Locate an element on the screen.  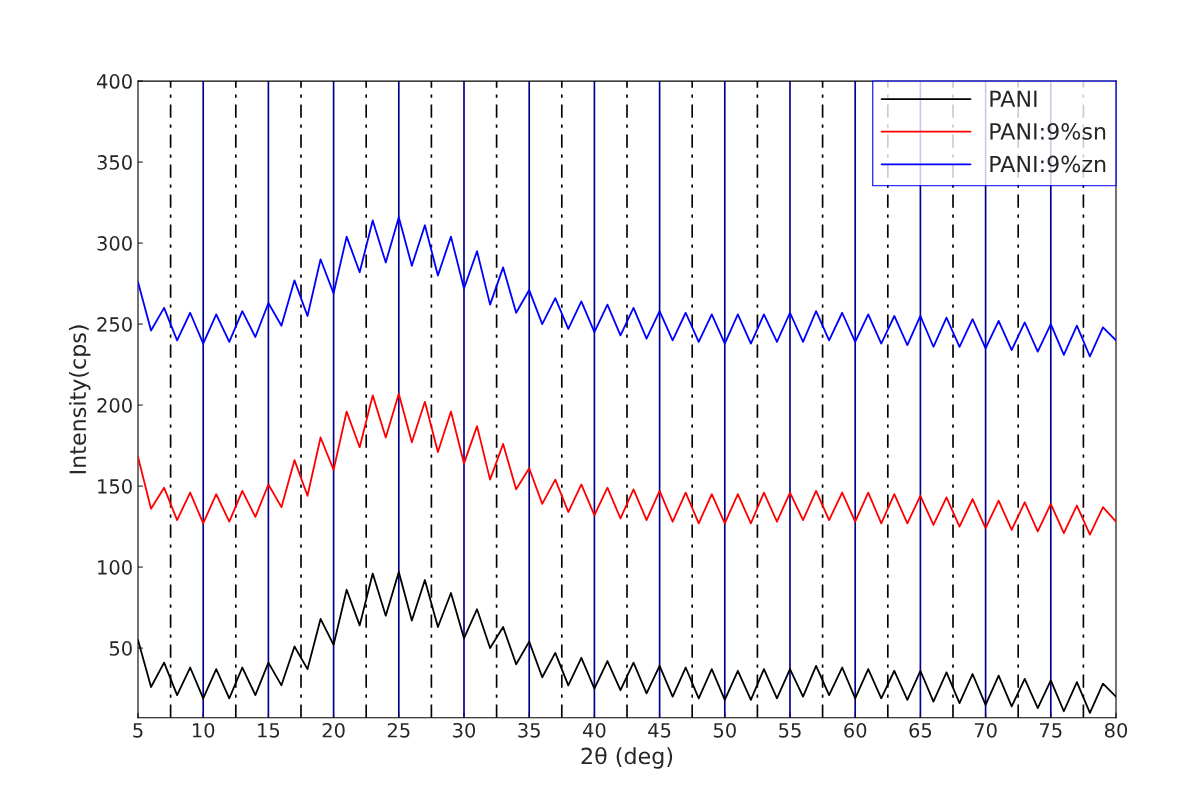
x-tick-label: 30 is located at coordinates (464, 730).